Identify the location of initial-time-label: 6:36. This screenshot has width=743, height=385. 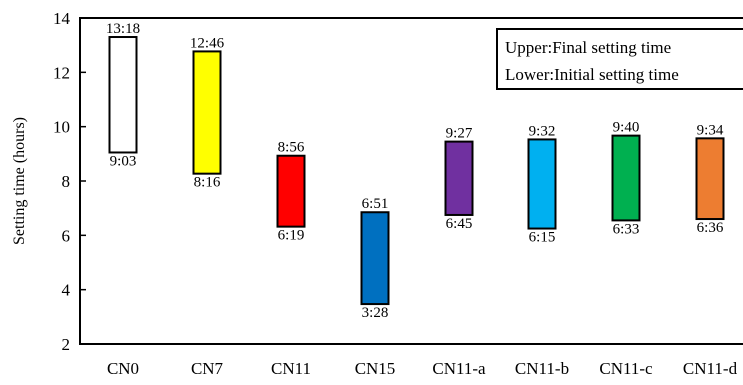
(710, 228).